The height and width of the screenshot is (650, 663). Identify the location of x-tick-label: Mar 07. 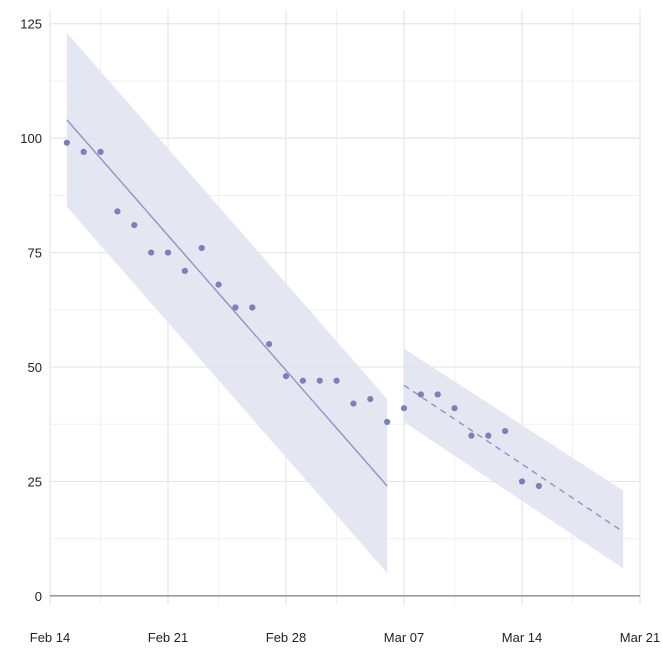
(404, 637).